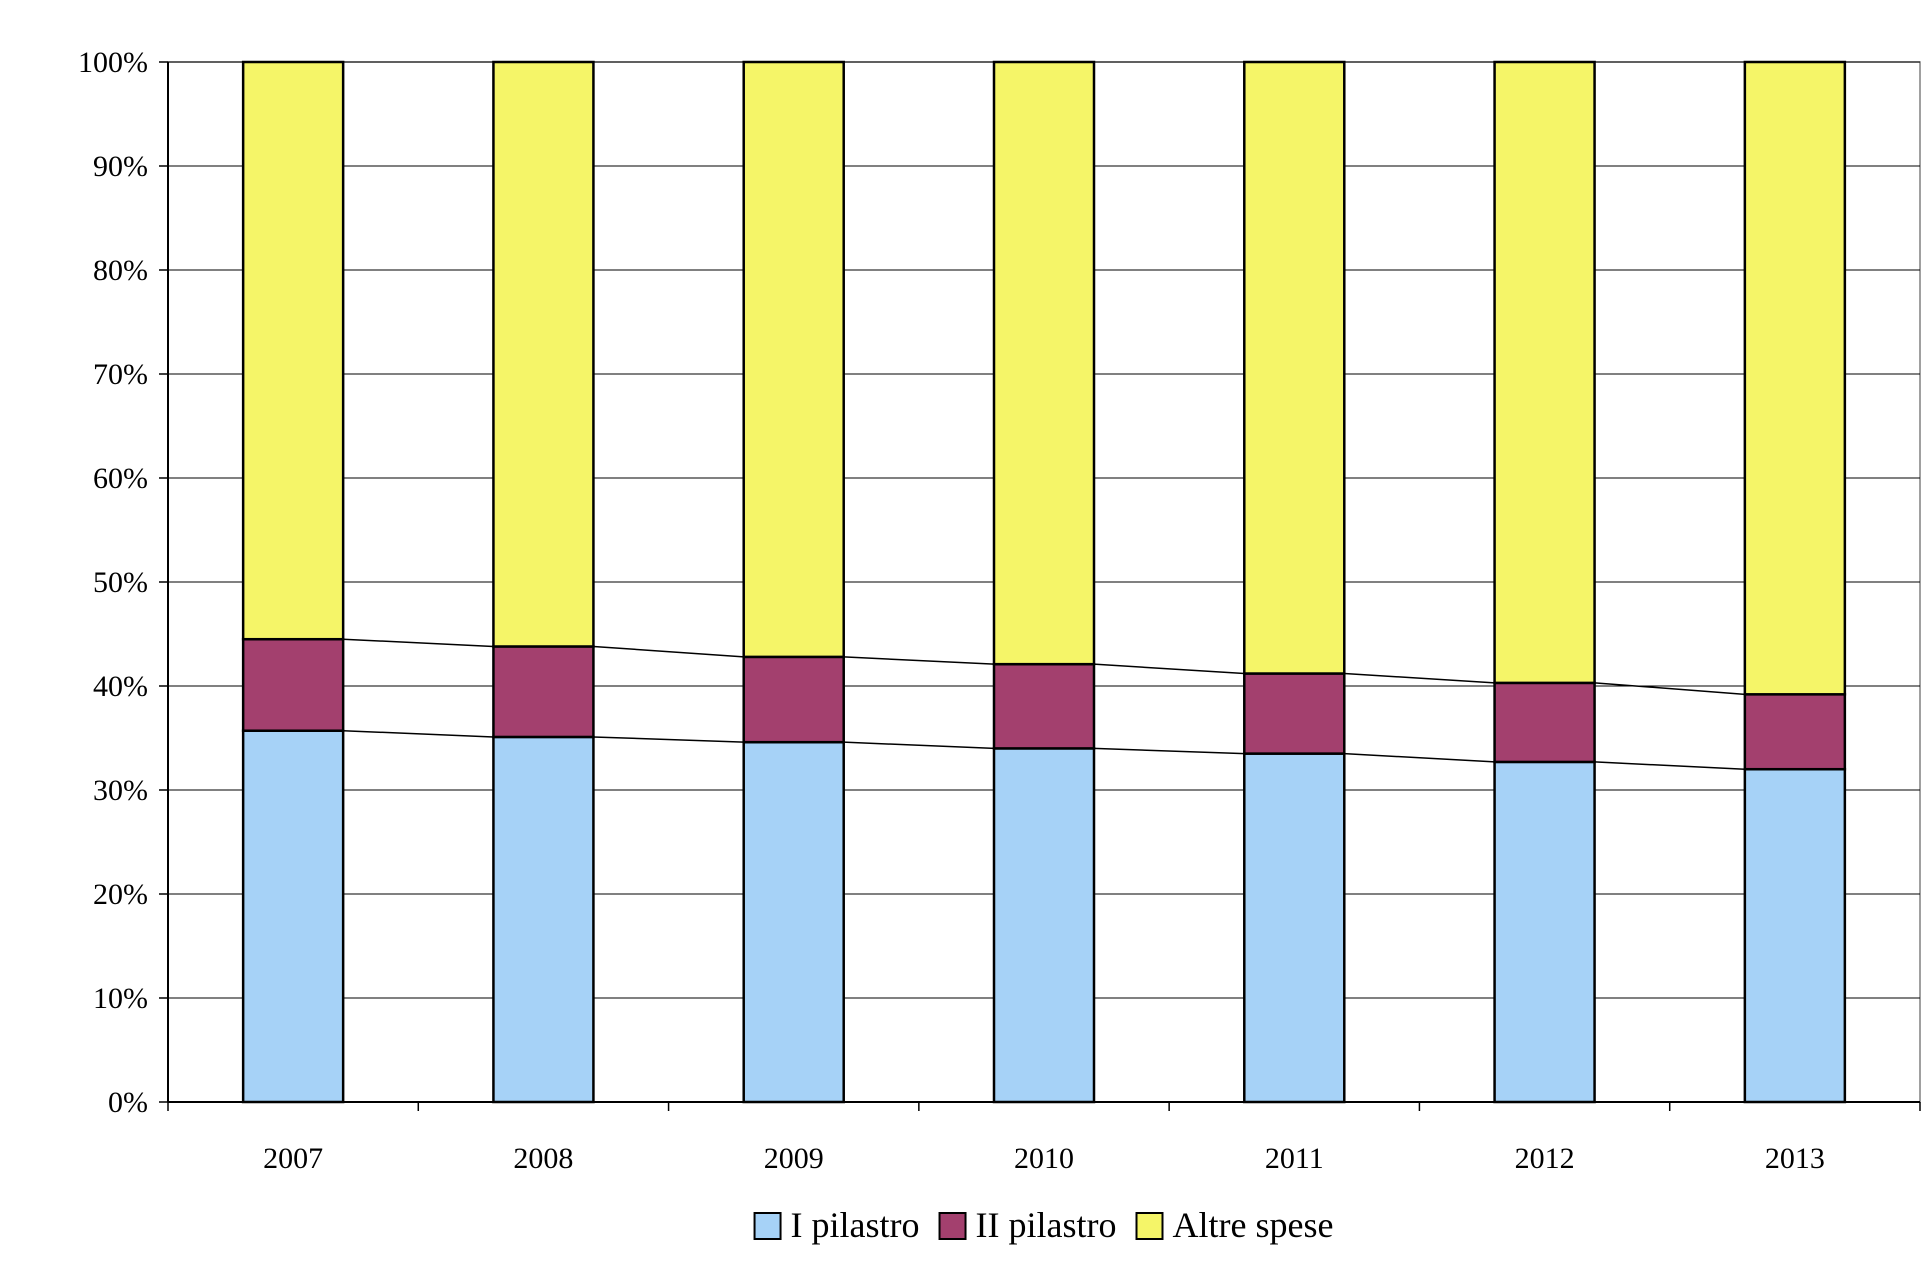 The image size is (1932, 1267). Describe the element at coordinates (120, 478) in the screenshot. I see `y-tick-label: 60%` at that location.